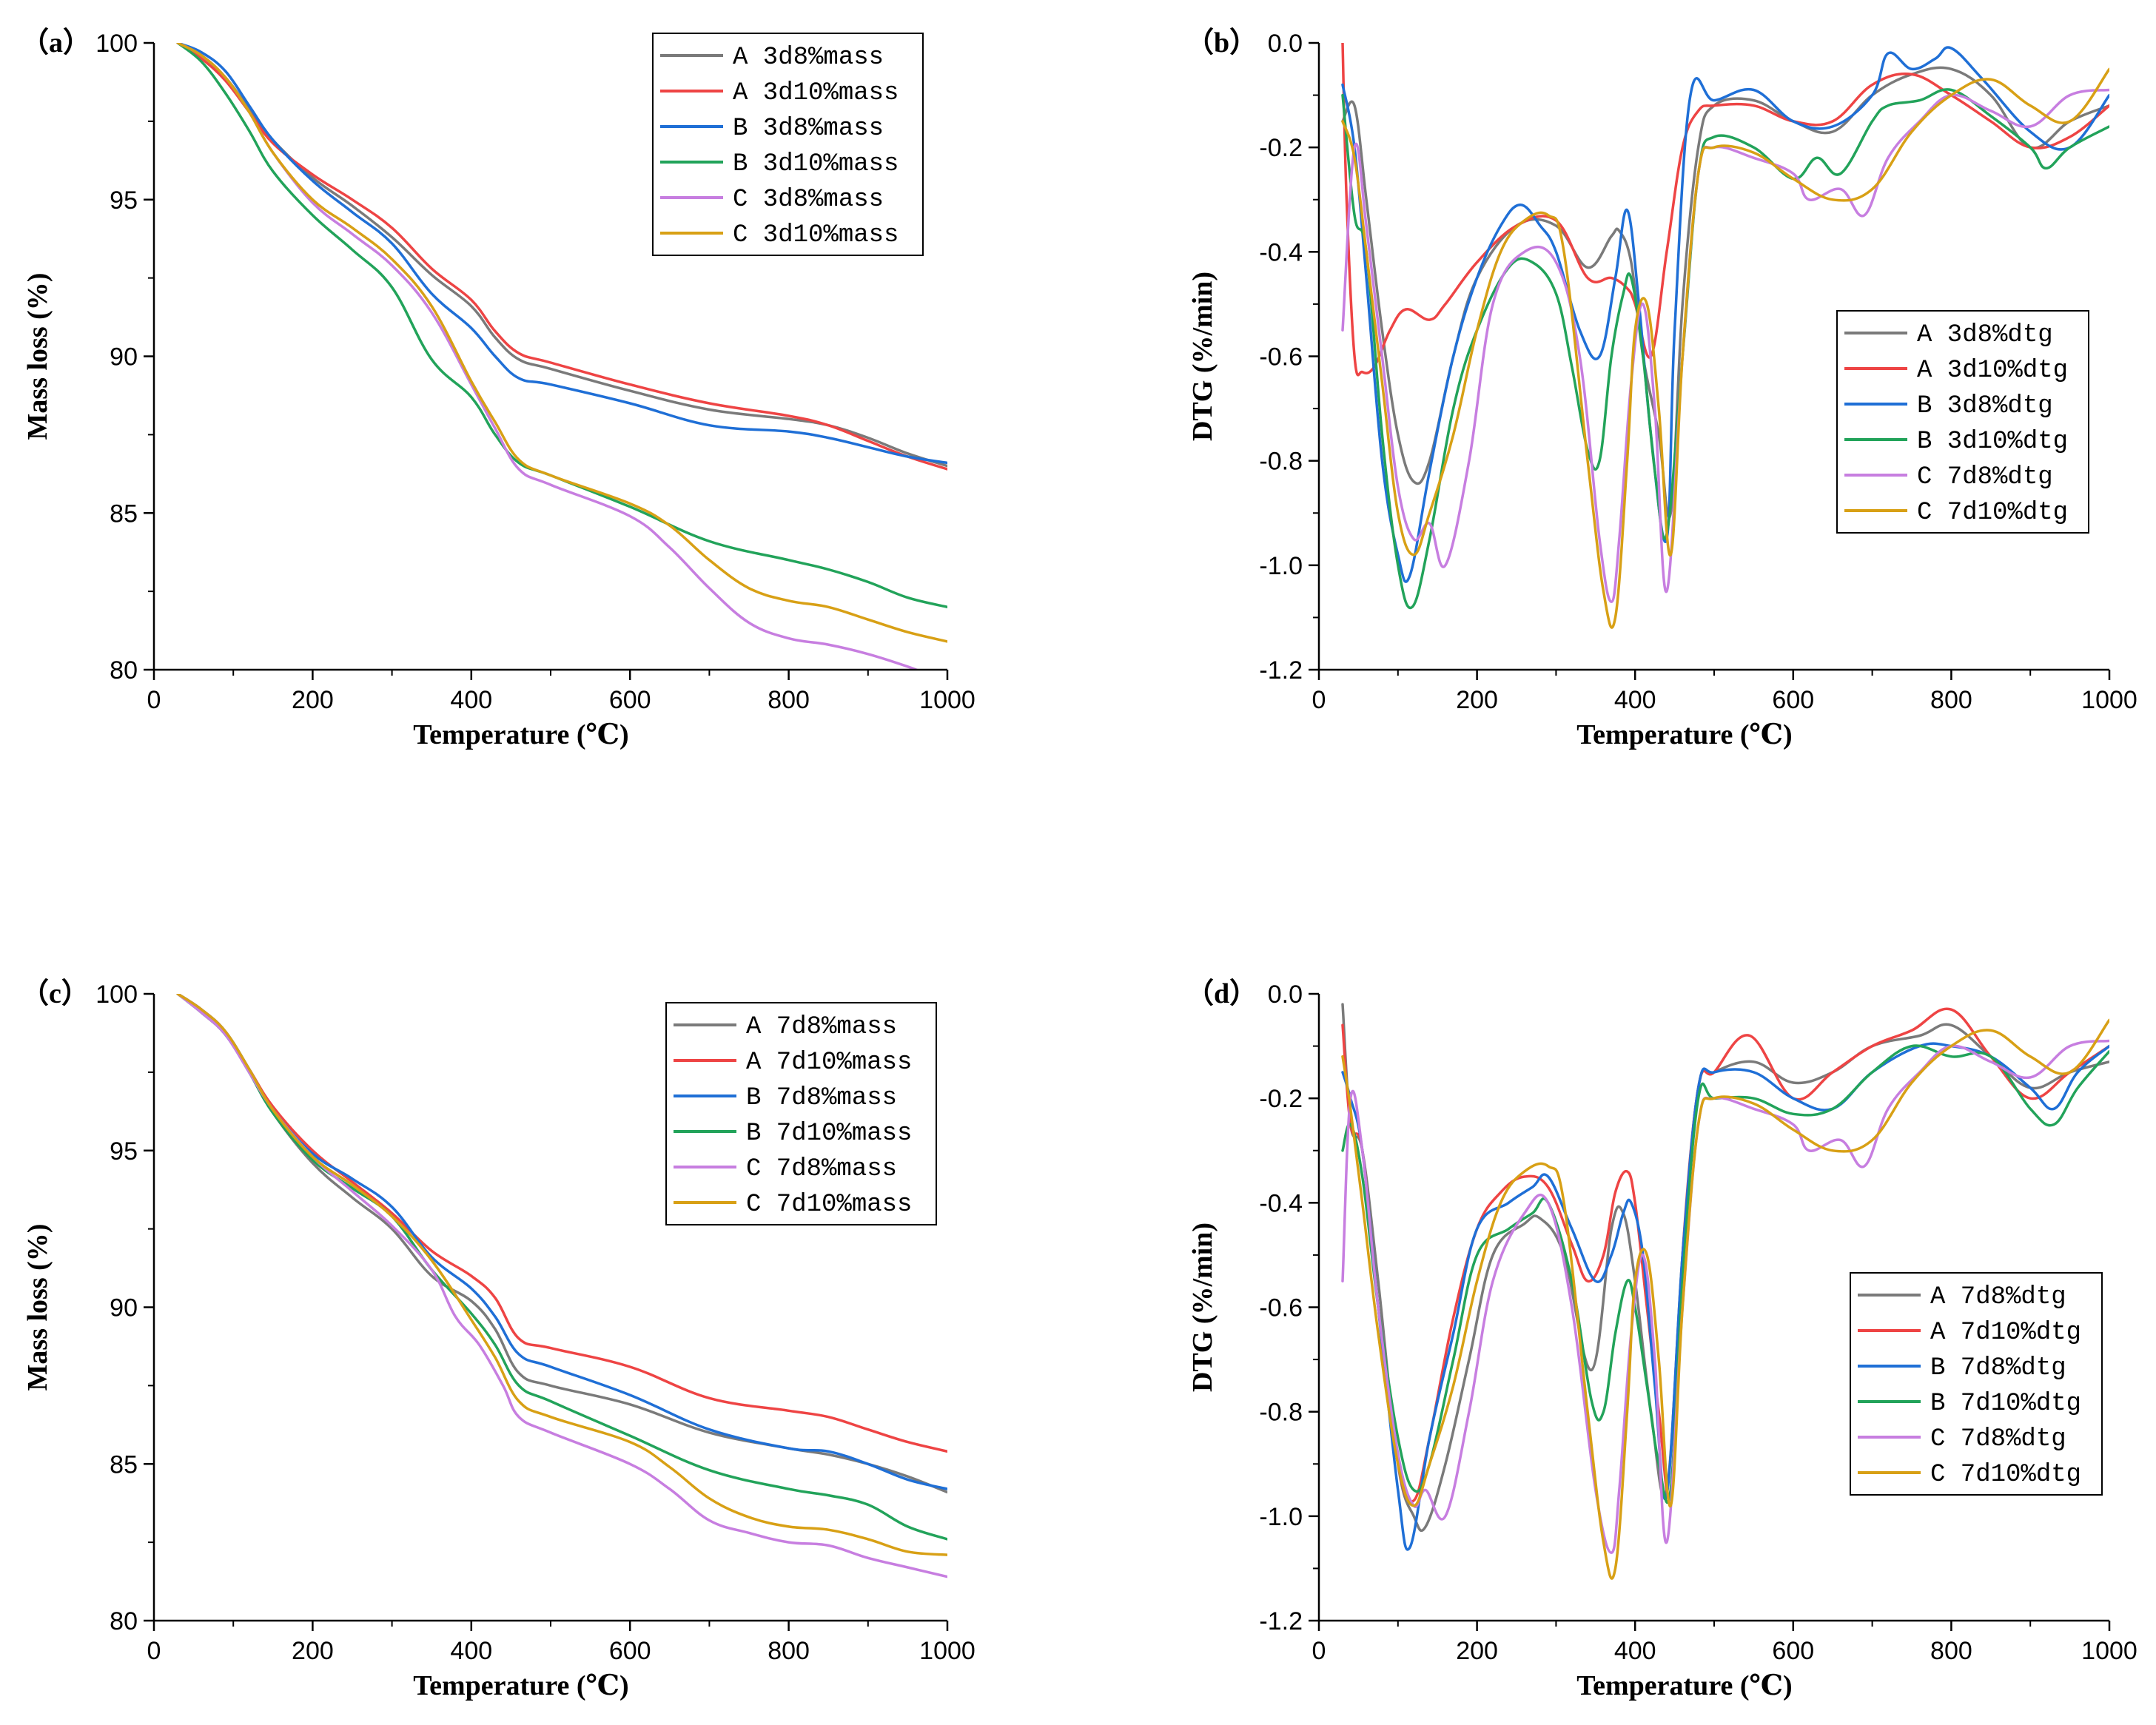 This screenshot has height=1725, width=2156. Describe the element at coordinates (1992, 442) in the screenshot. I see `legend-entry: B 3d10%dtg` at that location.